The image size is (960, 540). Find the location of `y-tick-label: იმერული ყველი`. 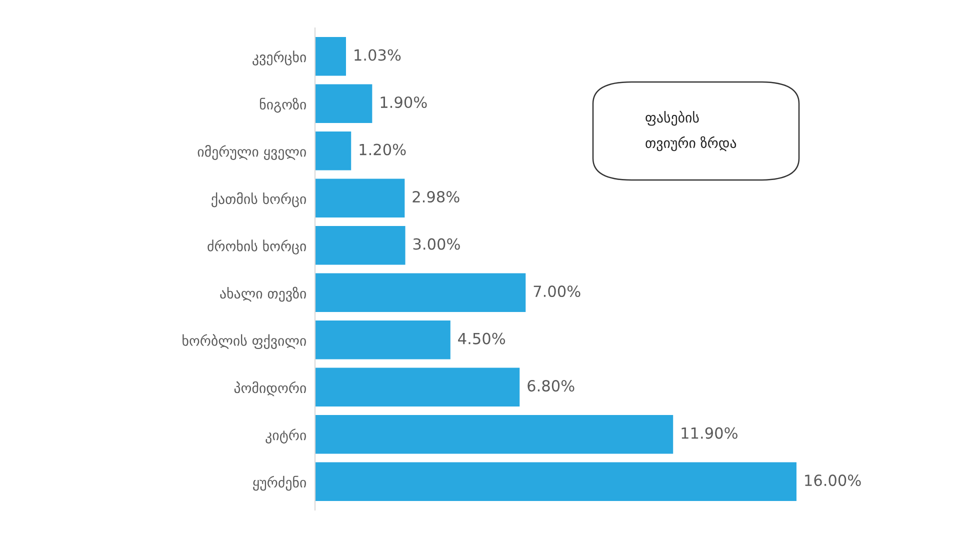

y-tick-label: იმერული ყველი is located at coordinates (252, 152).